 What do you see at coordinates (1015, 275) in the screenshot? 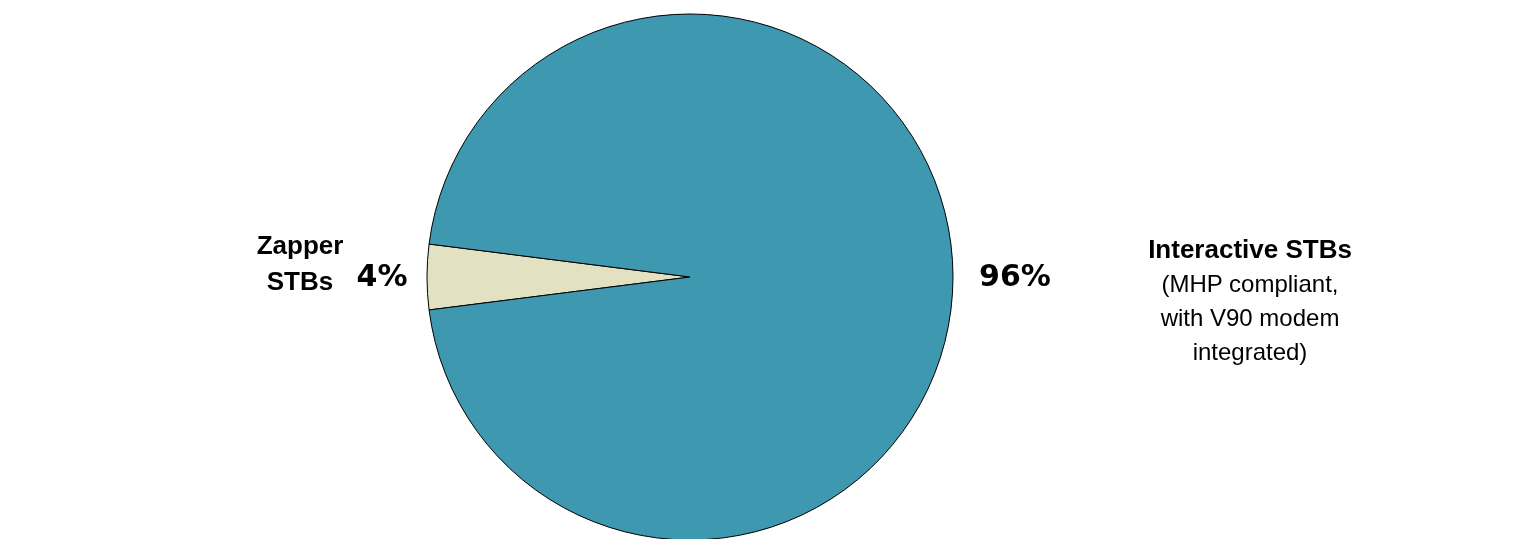
I see `data-label: 96%` at bounding box center [1015, 275].